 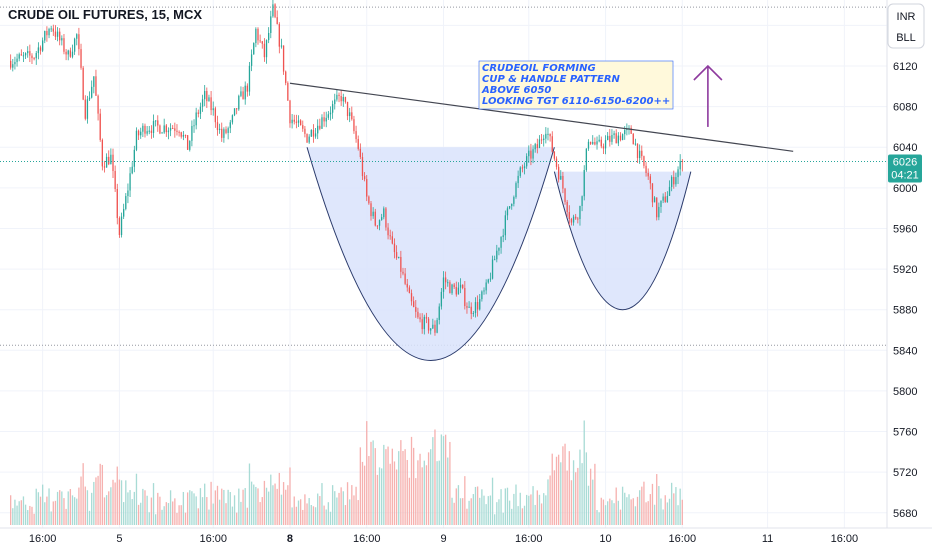 I want to click on currency-unit-frame, so click(x=906, y=26).